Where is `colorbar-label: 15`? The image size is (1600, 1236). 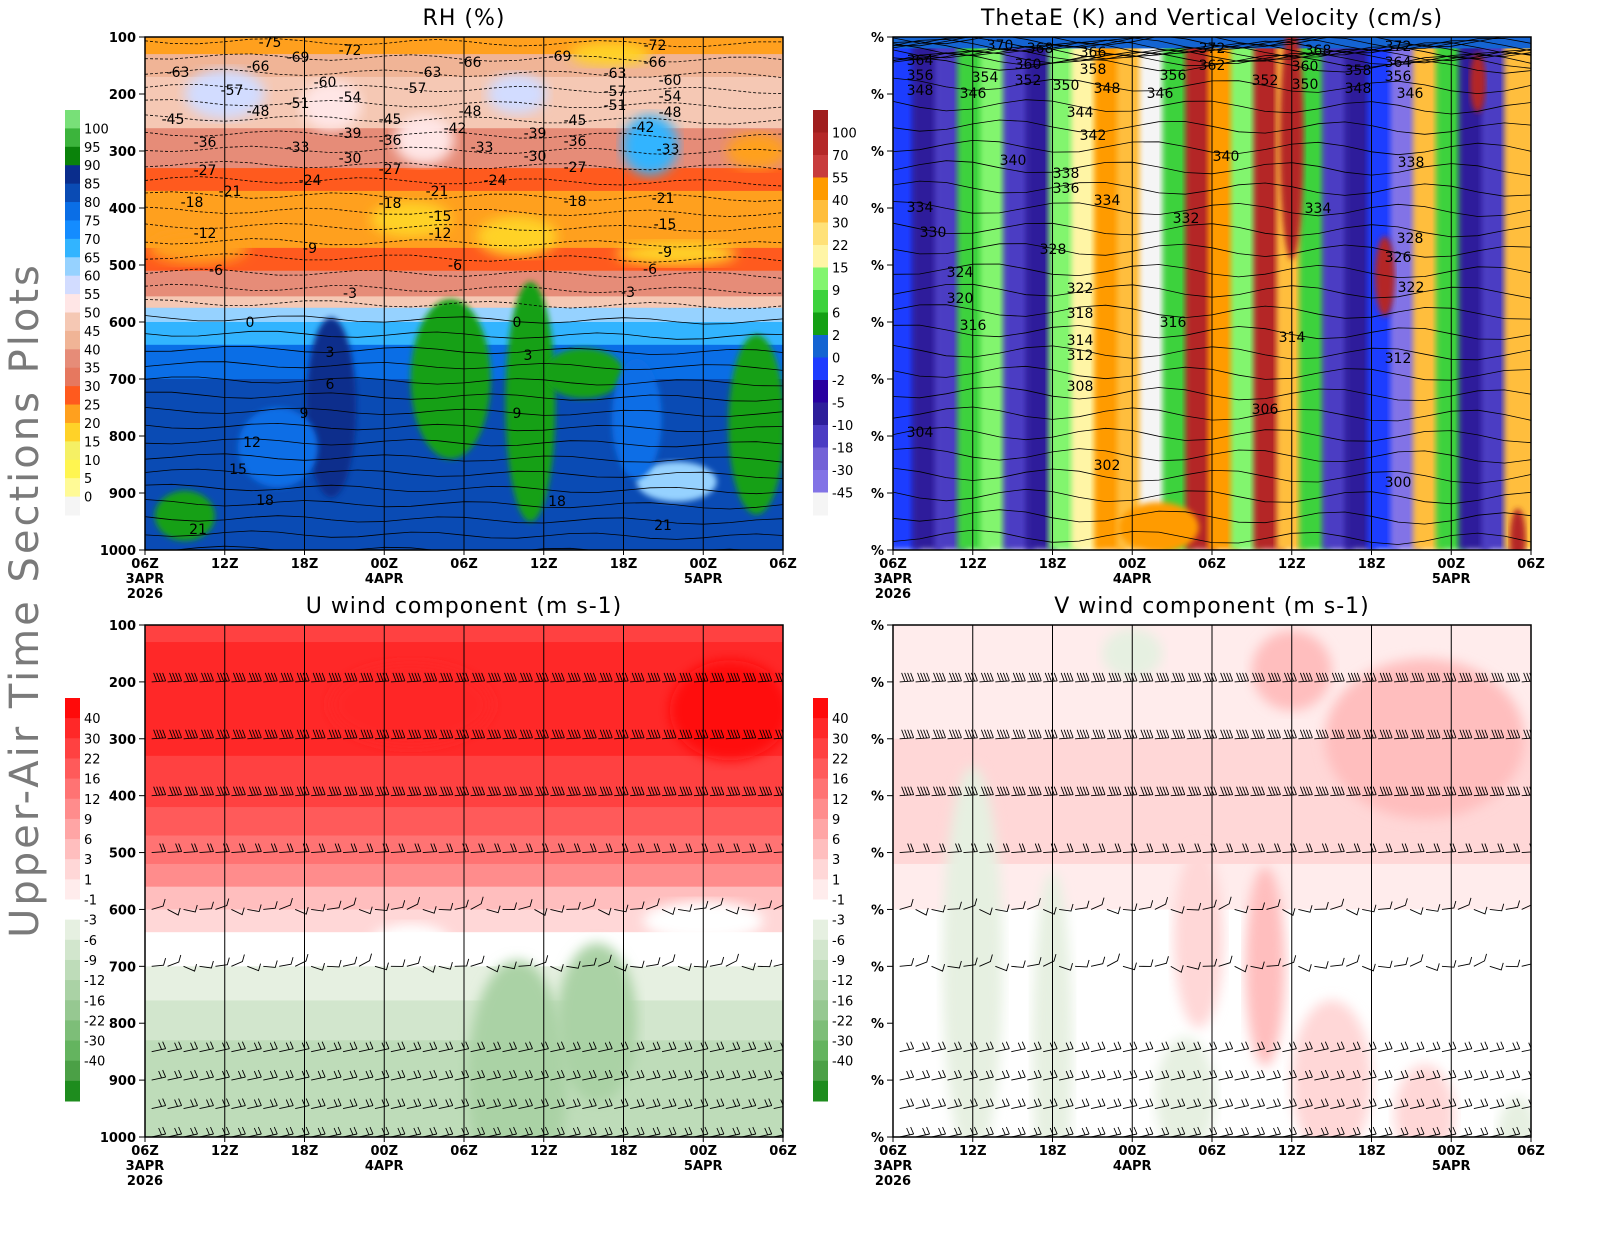
colorbar-label: 15 is located at coordinates (840, 269).